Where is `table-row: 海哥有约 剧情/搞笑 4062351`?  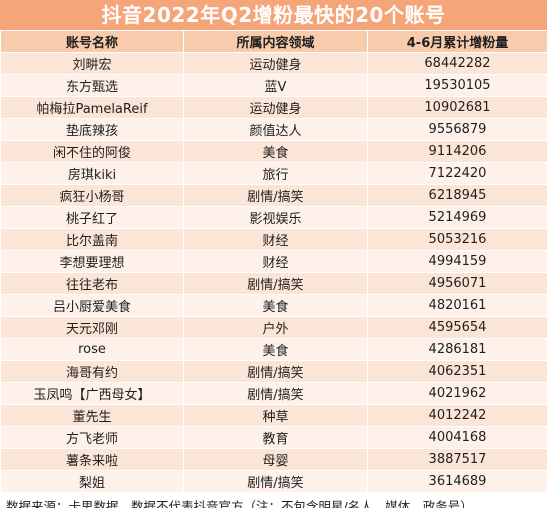 table-row: 海哥有约 剧情/搞笑 4062351 is located at coordinates (273, 371).